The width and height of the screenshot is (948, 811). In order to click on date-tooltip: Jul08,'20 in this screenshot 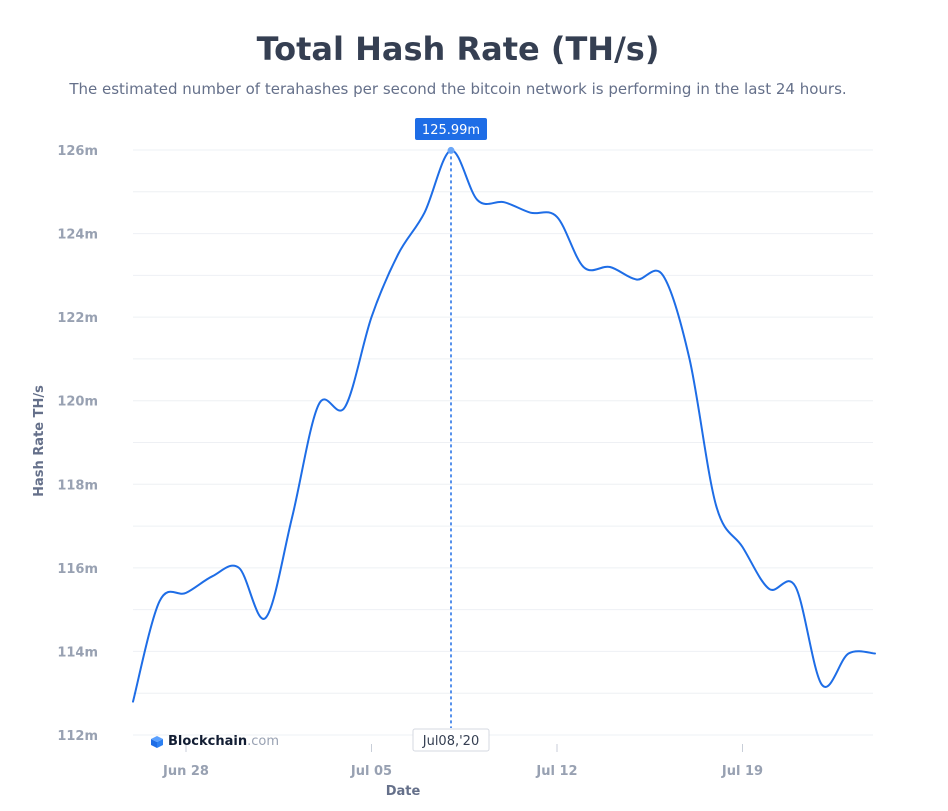, I will do `click(451, 740)`.